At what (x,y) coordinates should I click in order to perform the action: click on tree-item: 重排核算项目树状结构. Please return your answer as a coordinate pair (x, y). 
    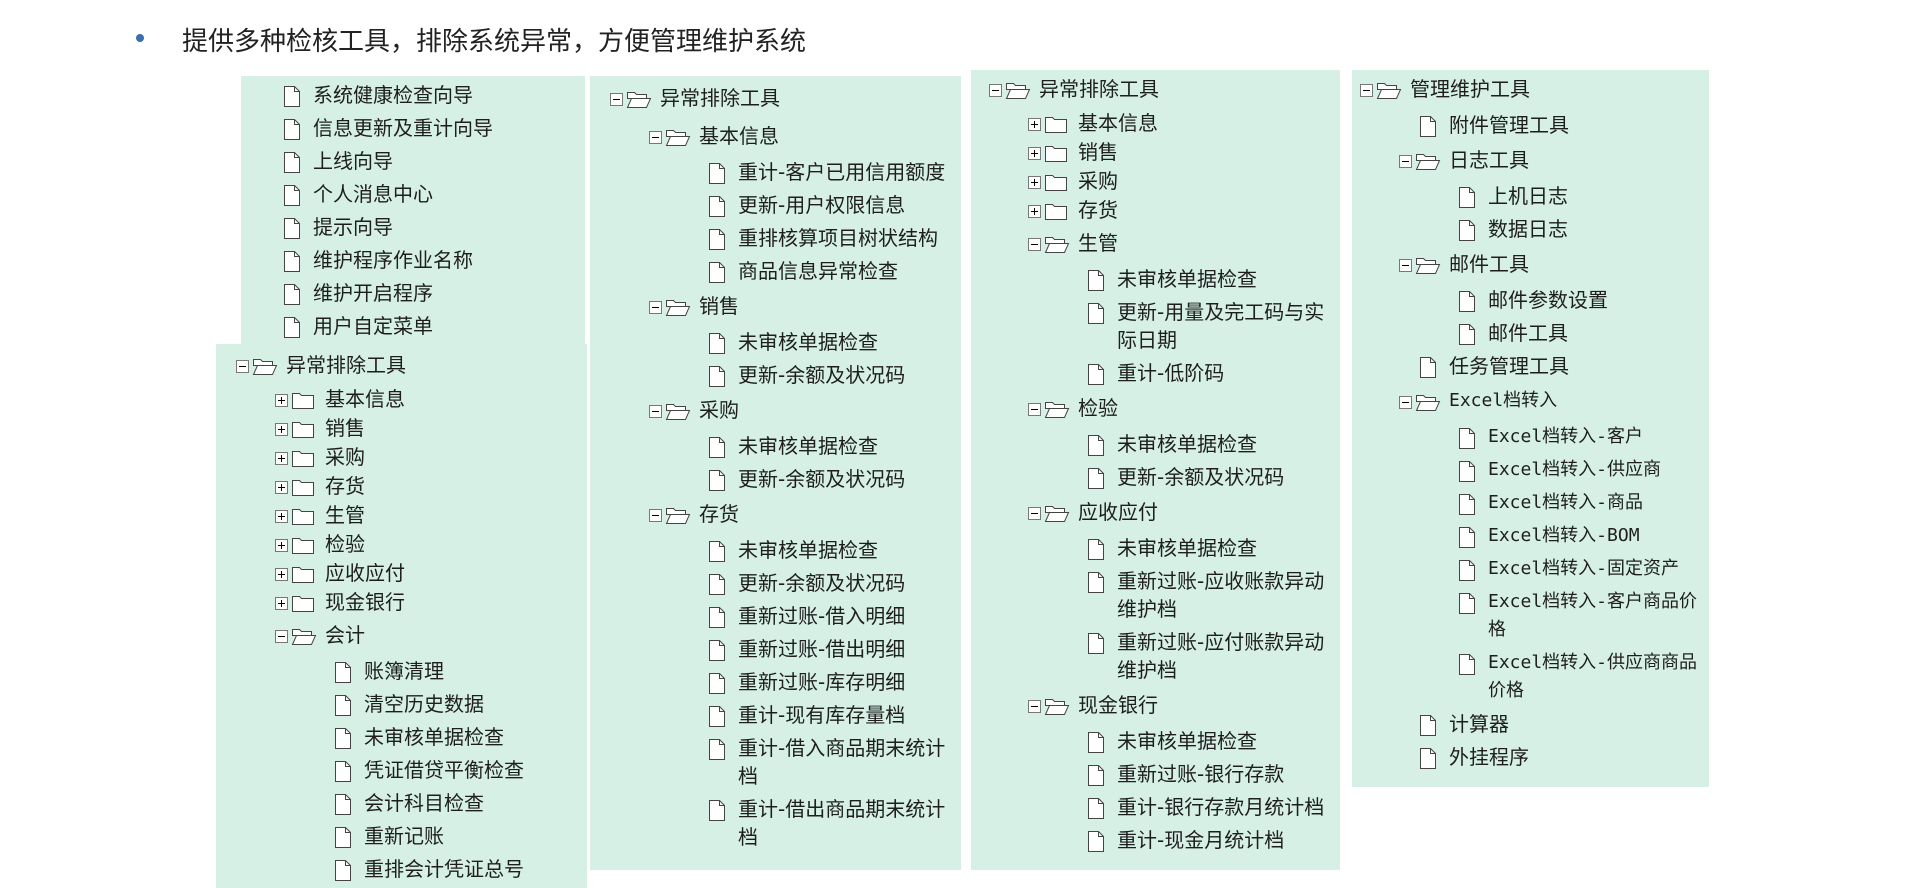
    Looking at the image, I should click on (772, 237).